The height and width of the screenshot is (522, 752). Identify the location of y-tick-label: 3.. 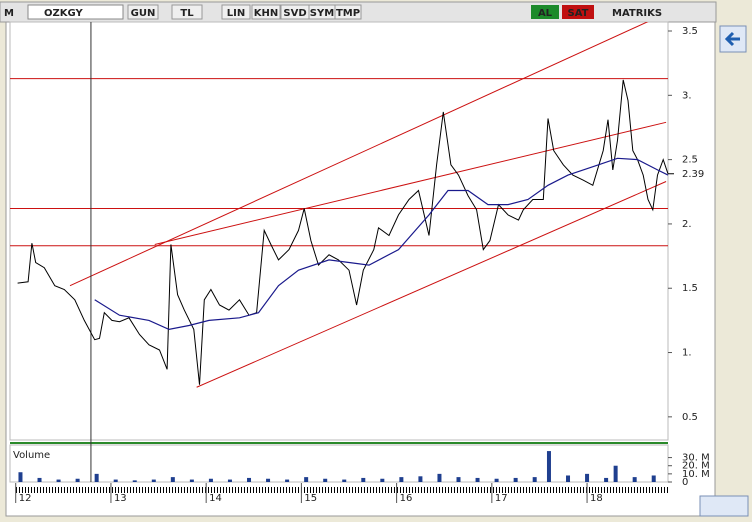
(687, 95).